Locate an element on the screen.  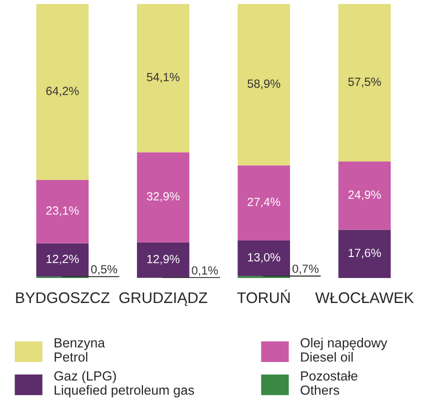
data-label: 57,5% is located at coordinates (364, 83).